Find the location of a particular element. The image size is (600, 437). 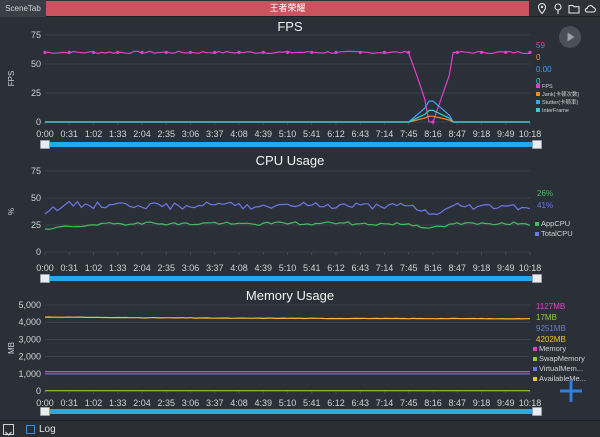

fps-scroll-handle-right is located at coordinates (537, 144).